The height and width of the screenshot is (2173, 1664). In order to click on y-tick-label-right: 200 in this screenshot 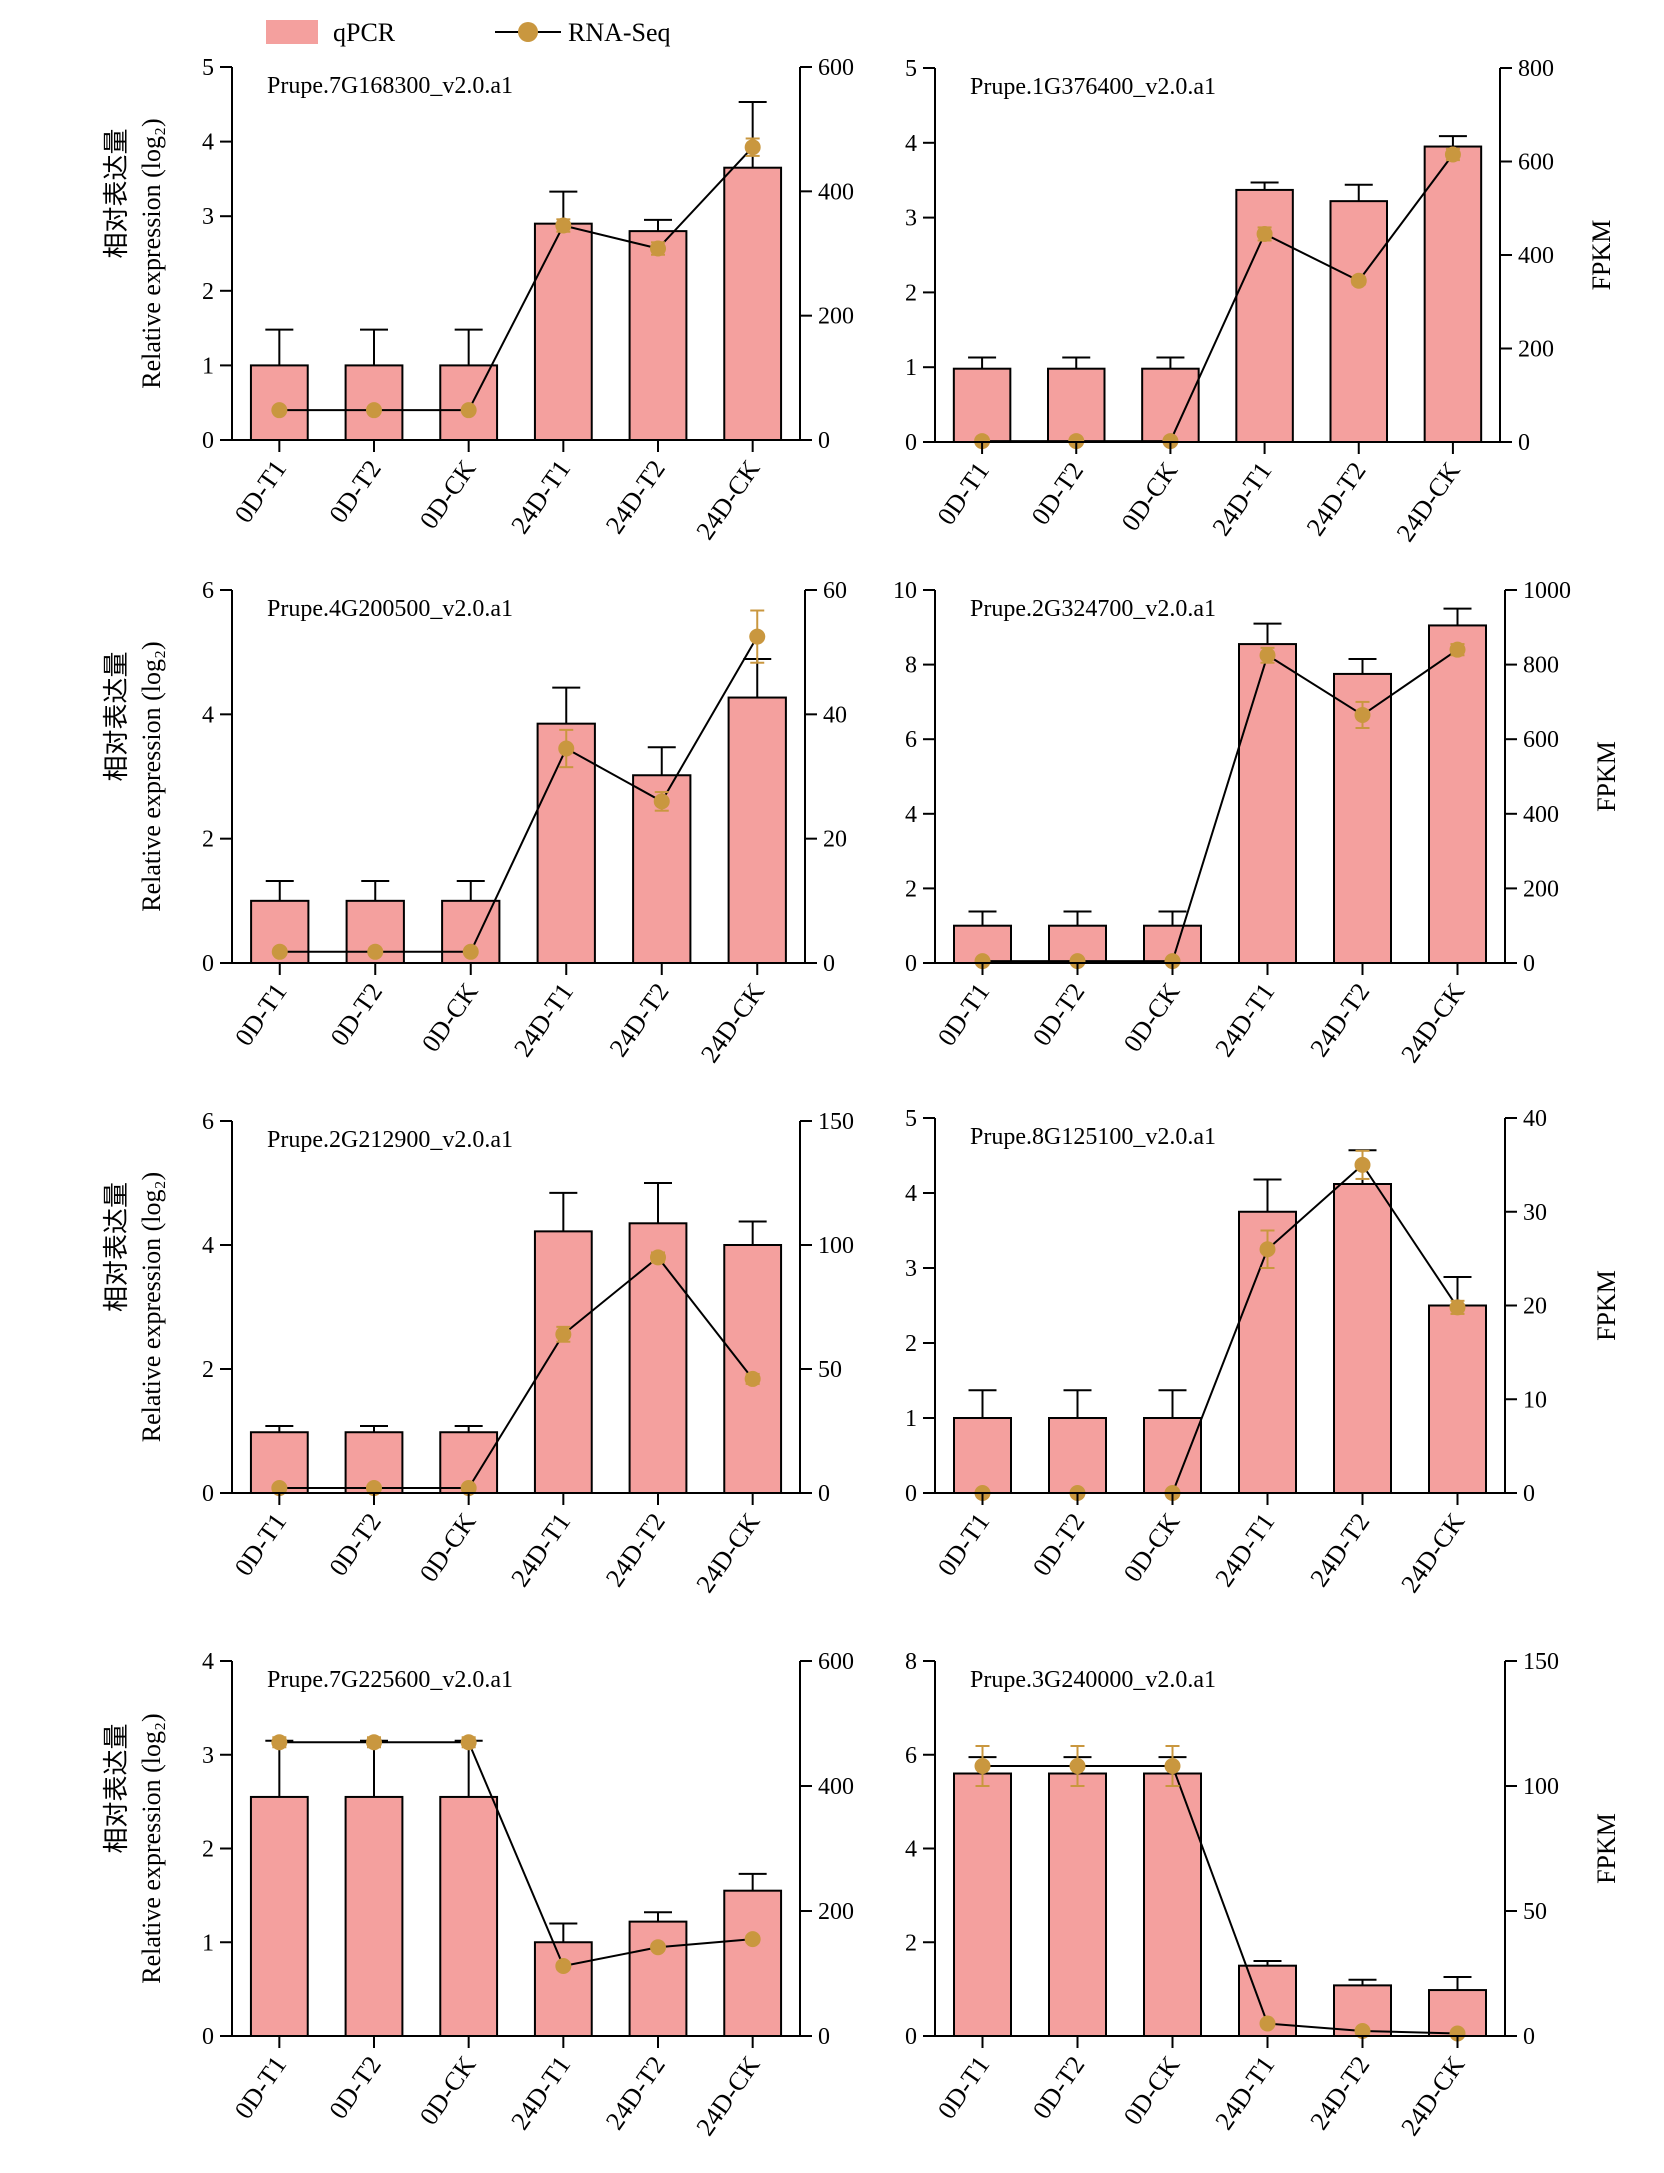, I will do `click(836, 317)`.